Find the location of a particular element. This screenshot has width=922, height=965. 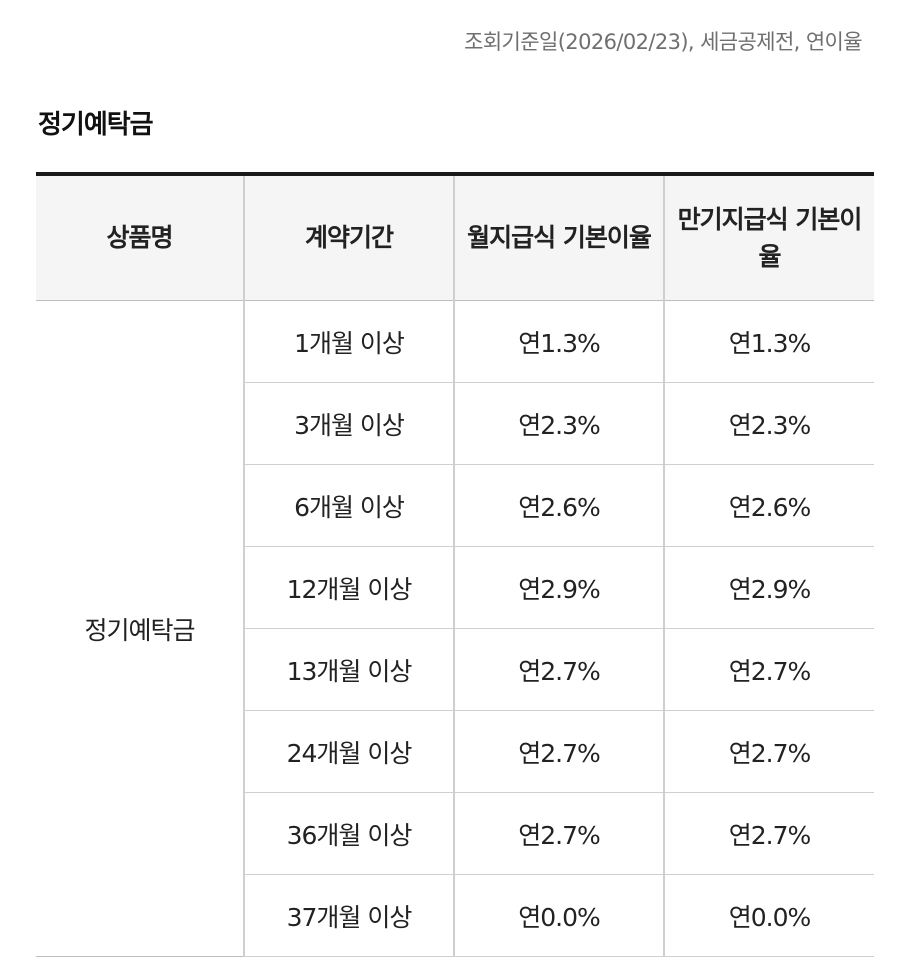

contract-period-cell: 36개월 이상 is located at coordinates (348, 833).